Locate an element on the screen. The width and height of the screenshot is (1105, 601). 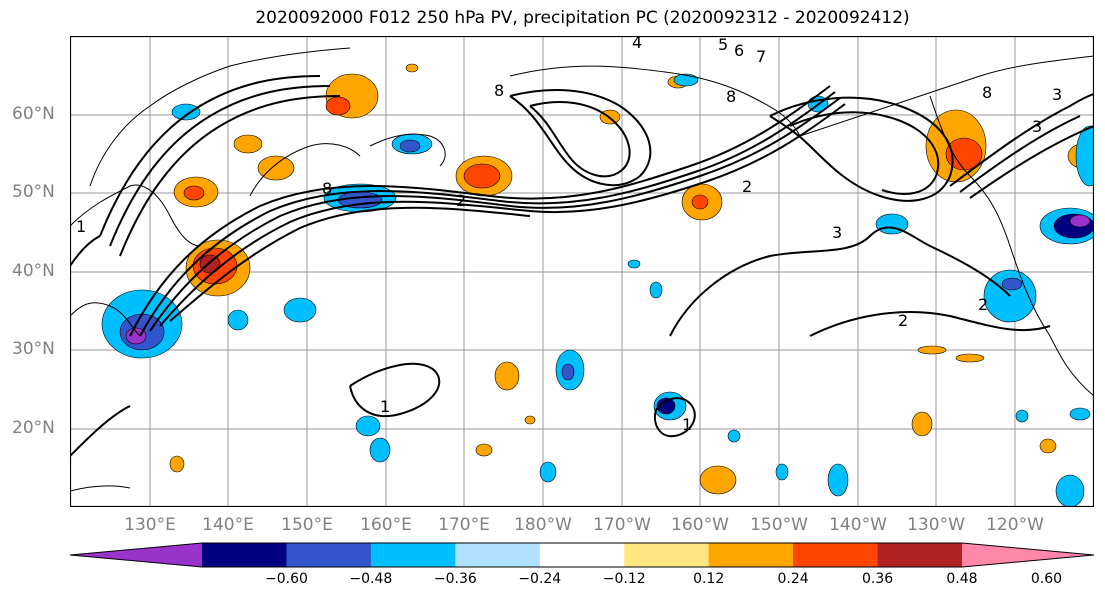
lat-label: 30°N is located at coordinates (33, 349).